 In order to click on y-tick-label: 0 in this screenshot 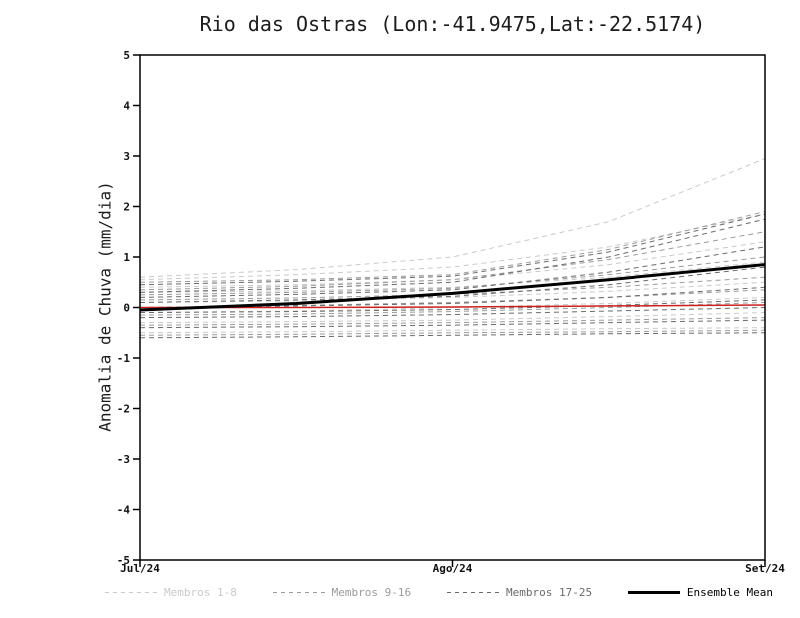, I will do `click(126, 308)`.